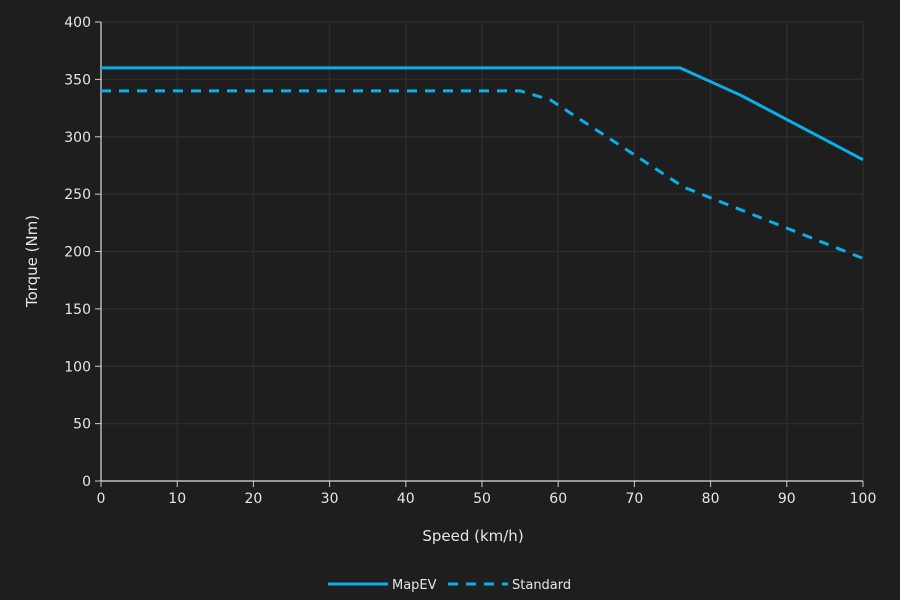 This screenshot has width=900, height=600. Describe the element at coordinates (863, 499) in the screenshot. I see `x-tick-label: 100` at that location.